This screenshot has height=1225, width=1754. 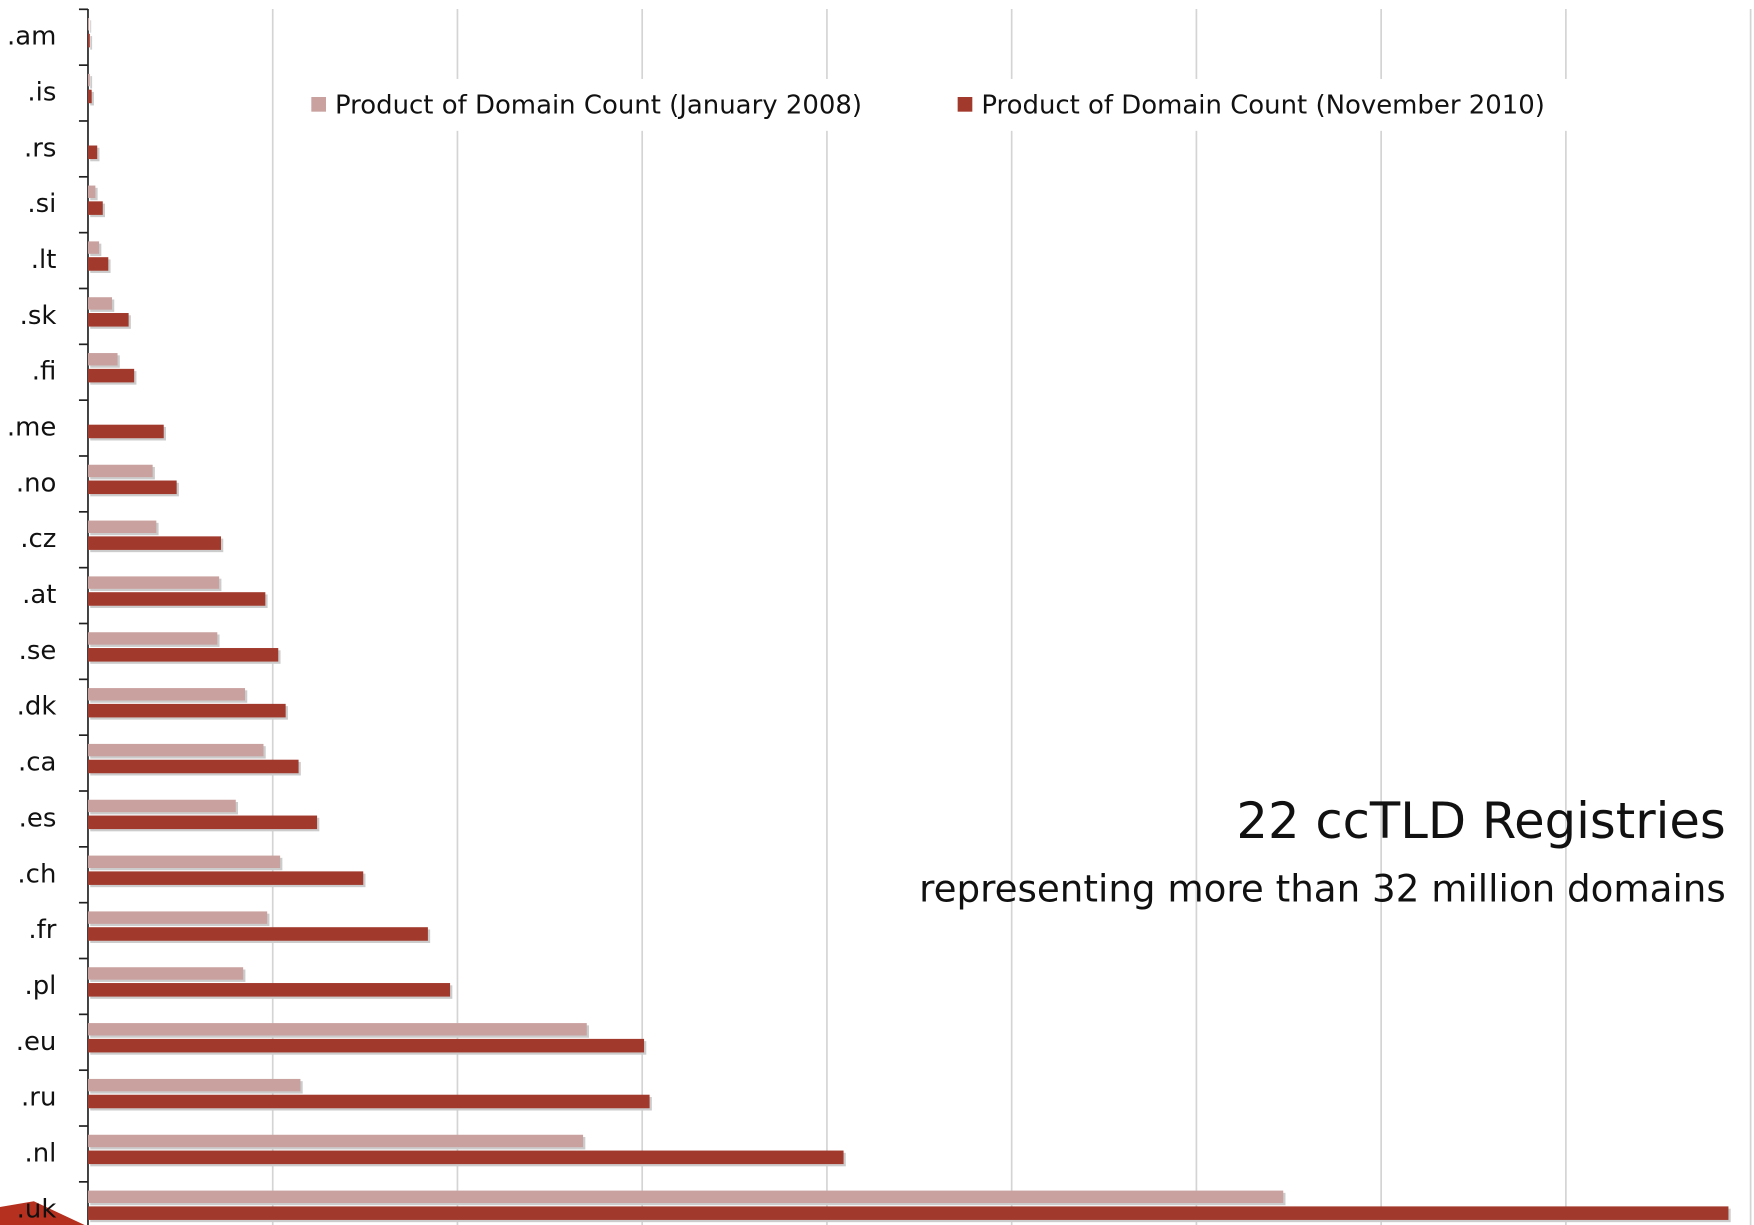 I want to click on y-tick-label: .ru, so click(x=38, y=1098).